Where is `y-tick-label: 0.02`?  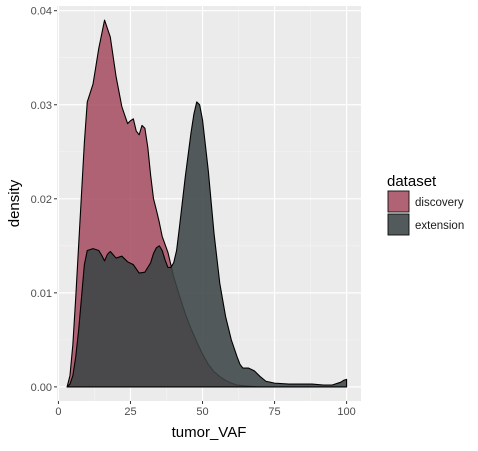 y-tick-label: 0.02 is located at coordinates (41, 200).